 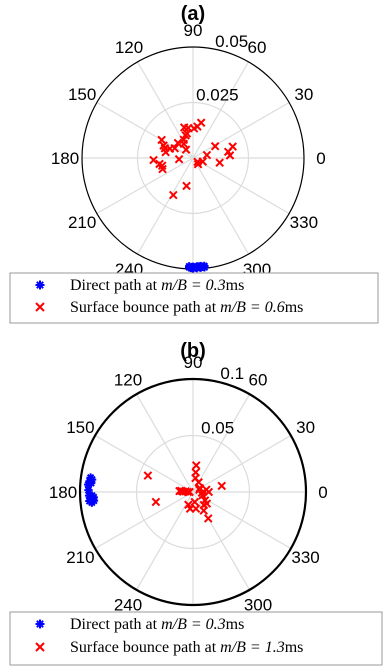 What do you see at coordinates (232, 373) in the screenshot?
I see `r-tick-label: 0.1` at bounding box center [232, 373].